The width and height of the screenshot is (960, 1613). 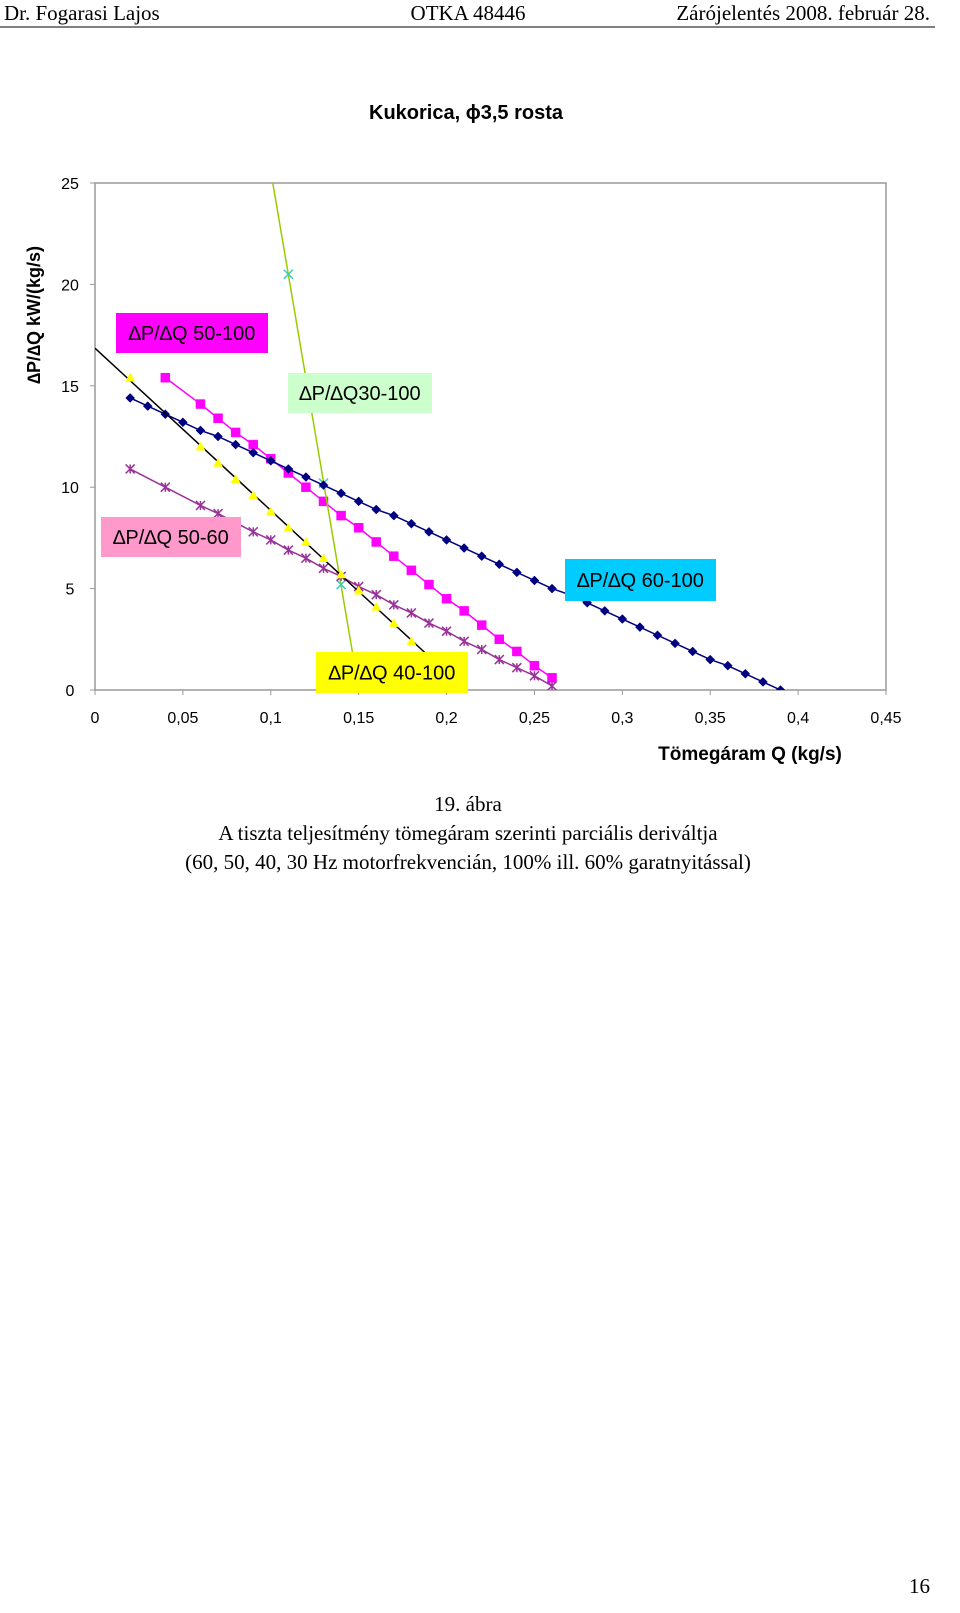 I want to click on series-line, so click(x=358, y=528).